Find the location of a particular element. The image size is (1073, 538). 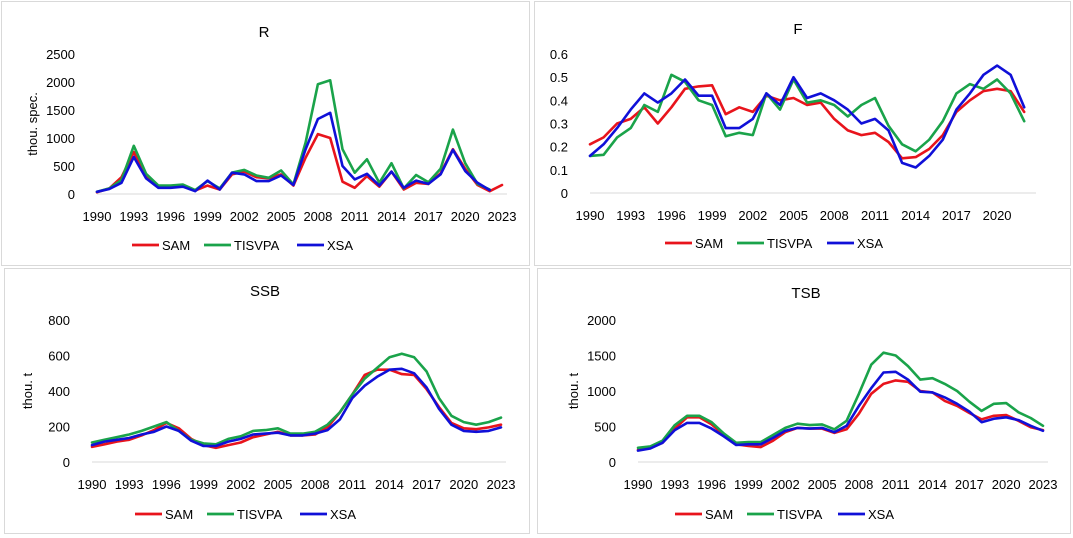

y-tick-label: 2500 is located at coordinates (60, 54).